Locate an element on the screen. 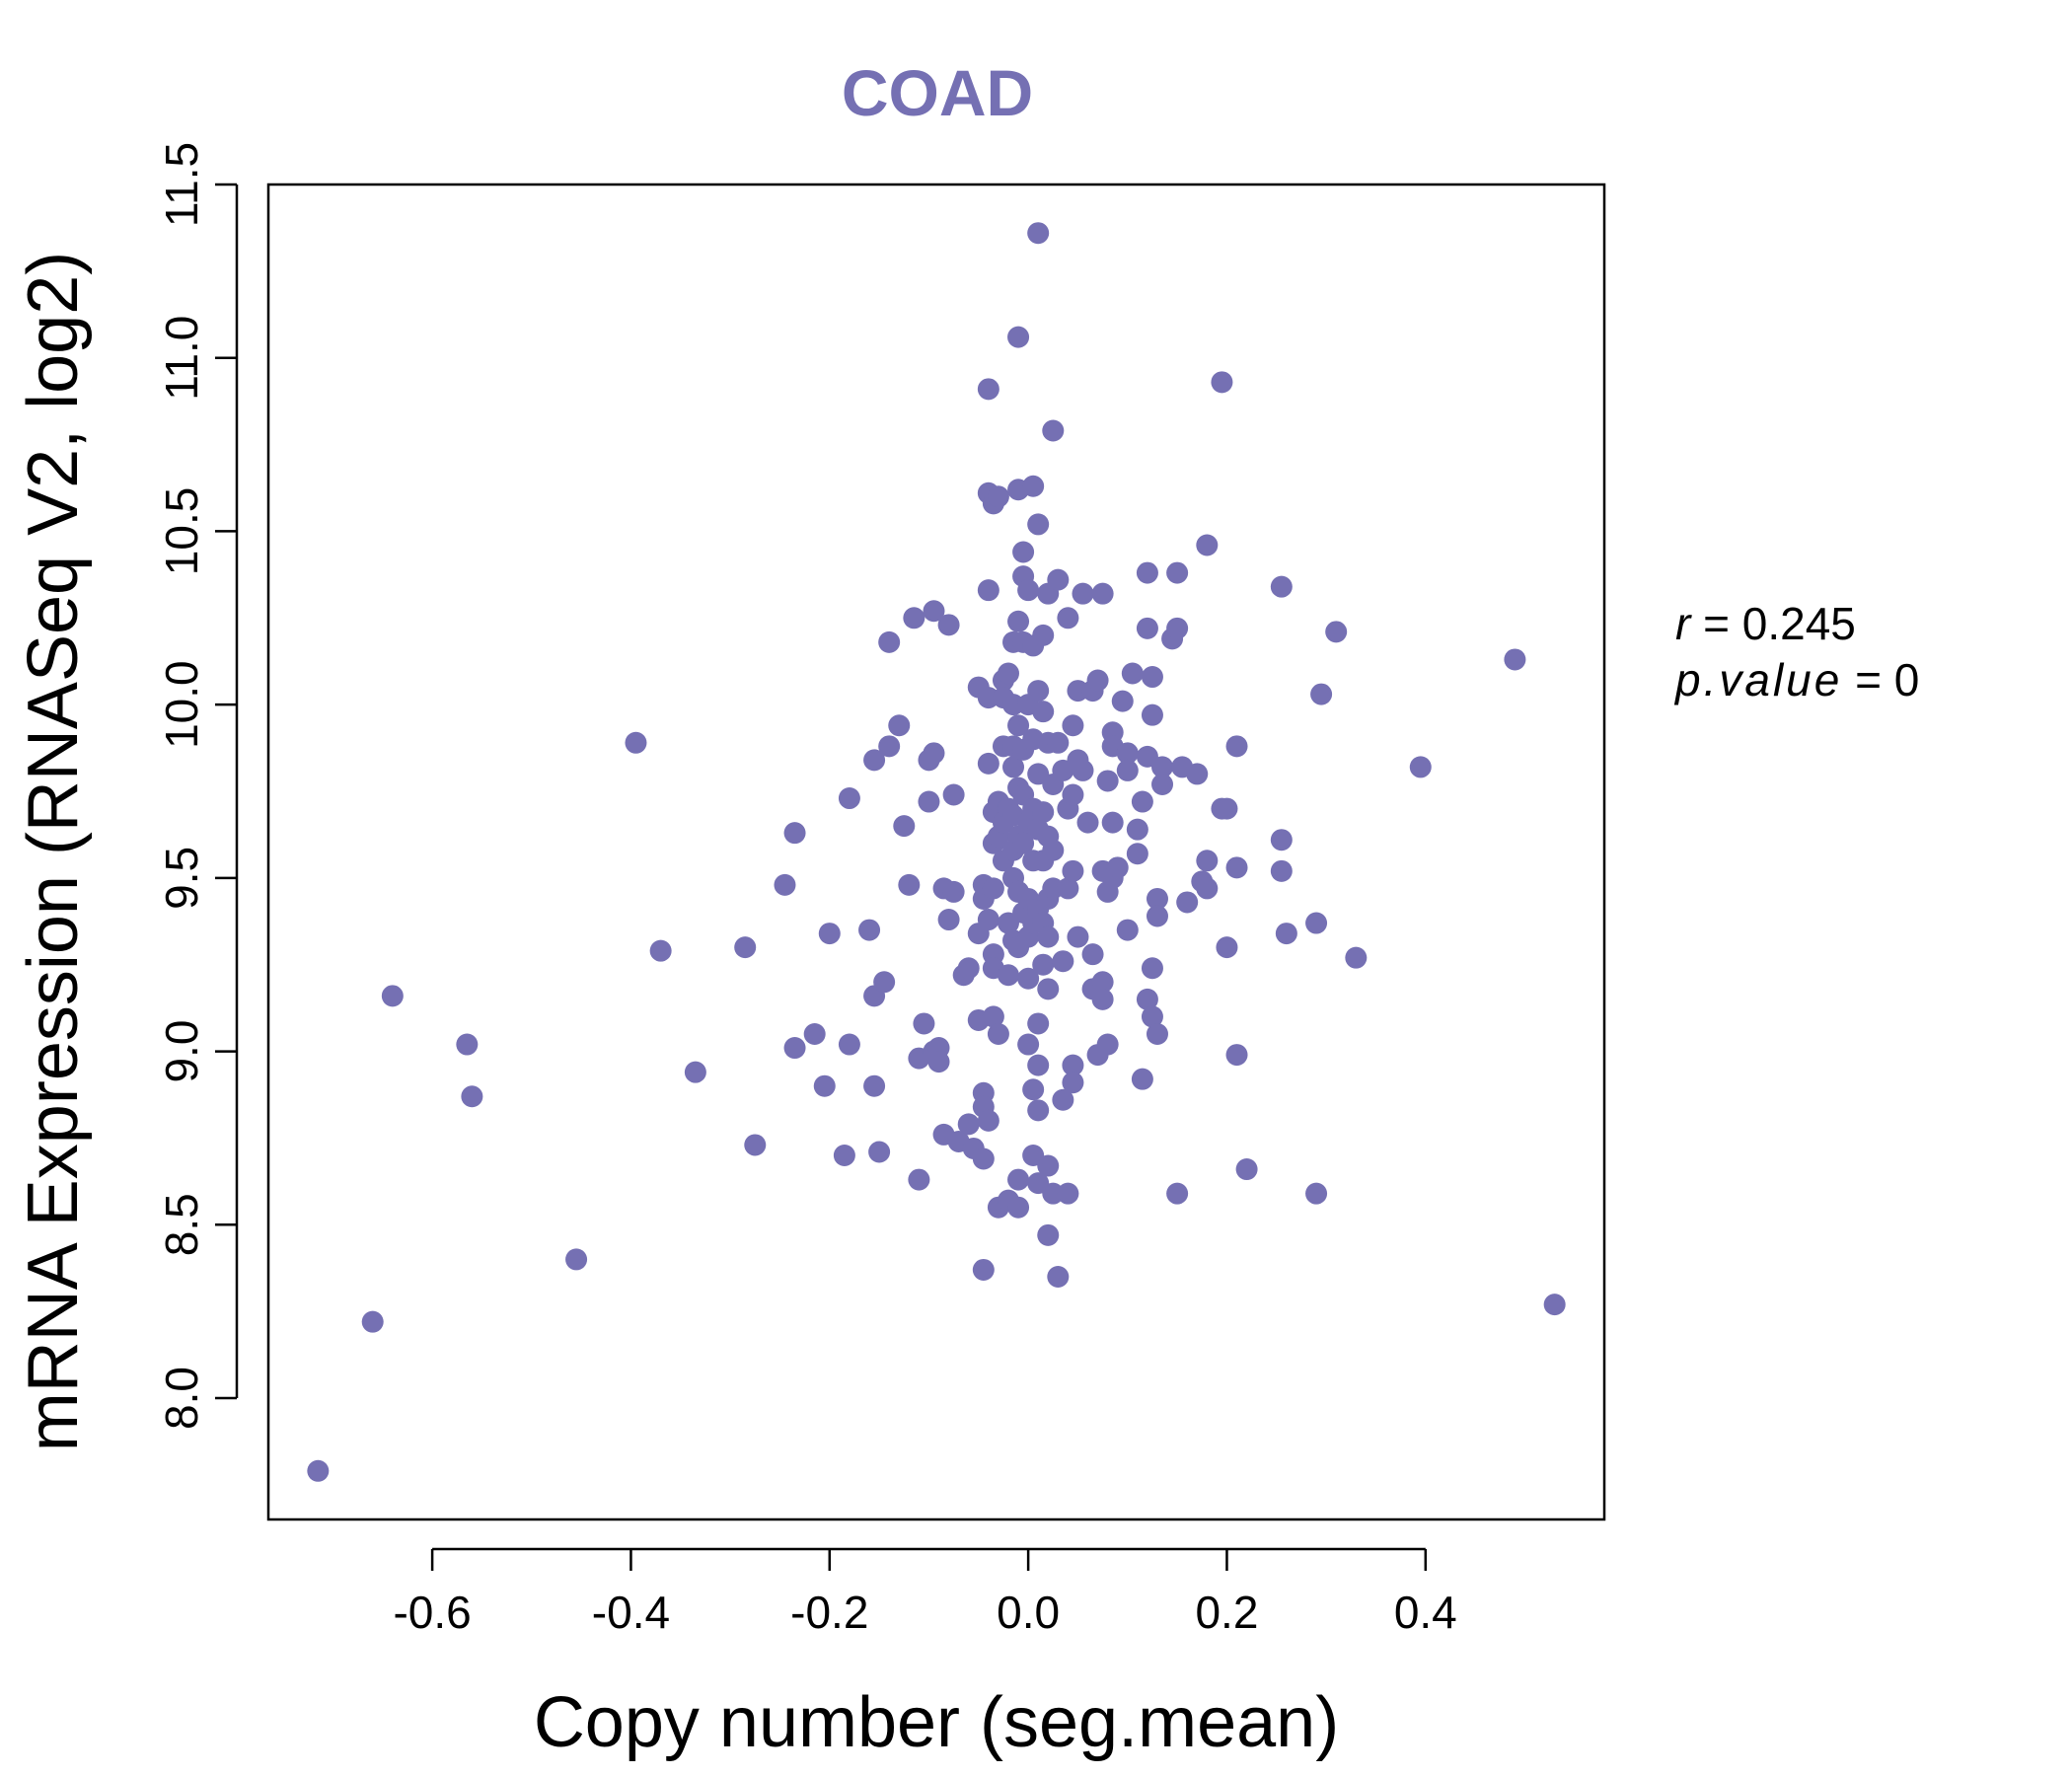  svg-text: r = 0.245 is located at coordinates (1766, 624).